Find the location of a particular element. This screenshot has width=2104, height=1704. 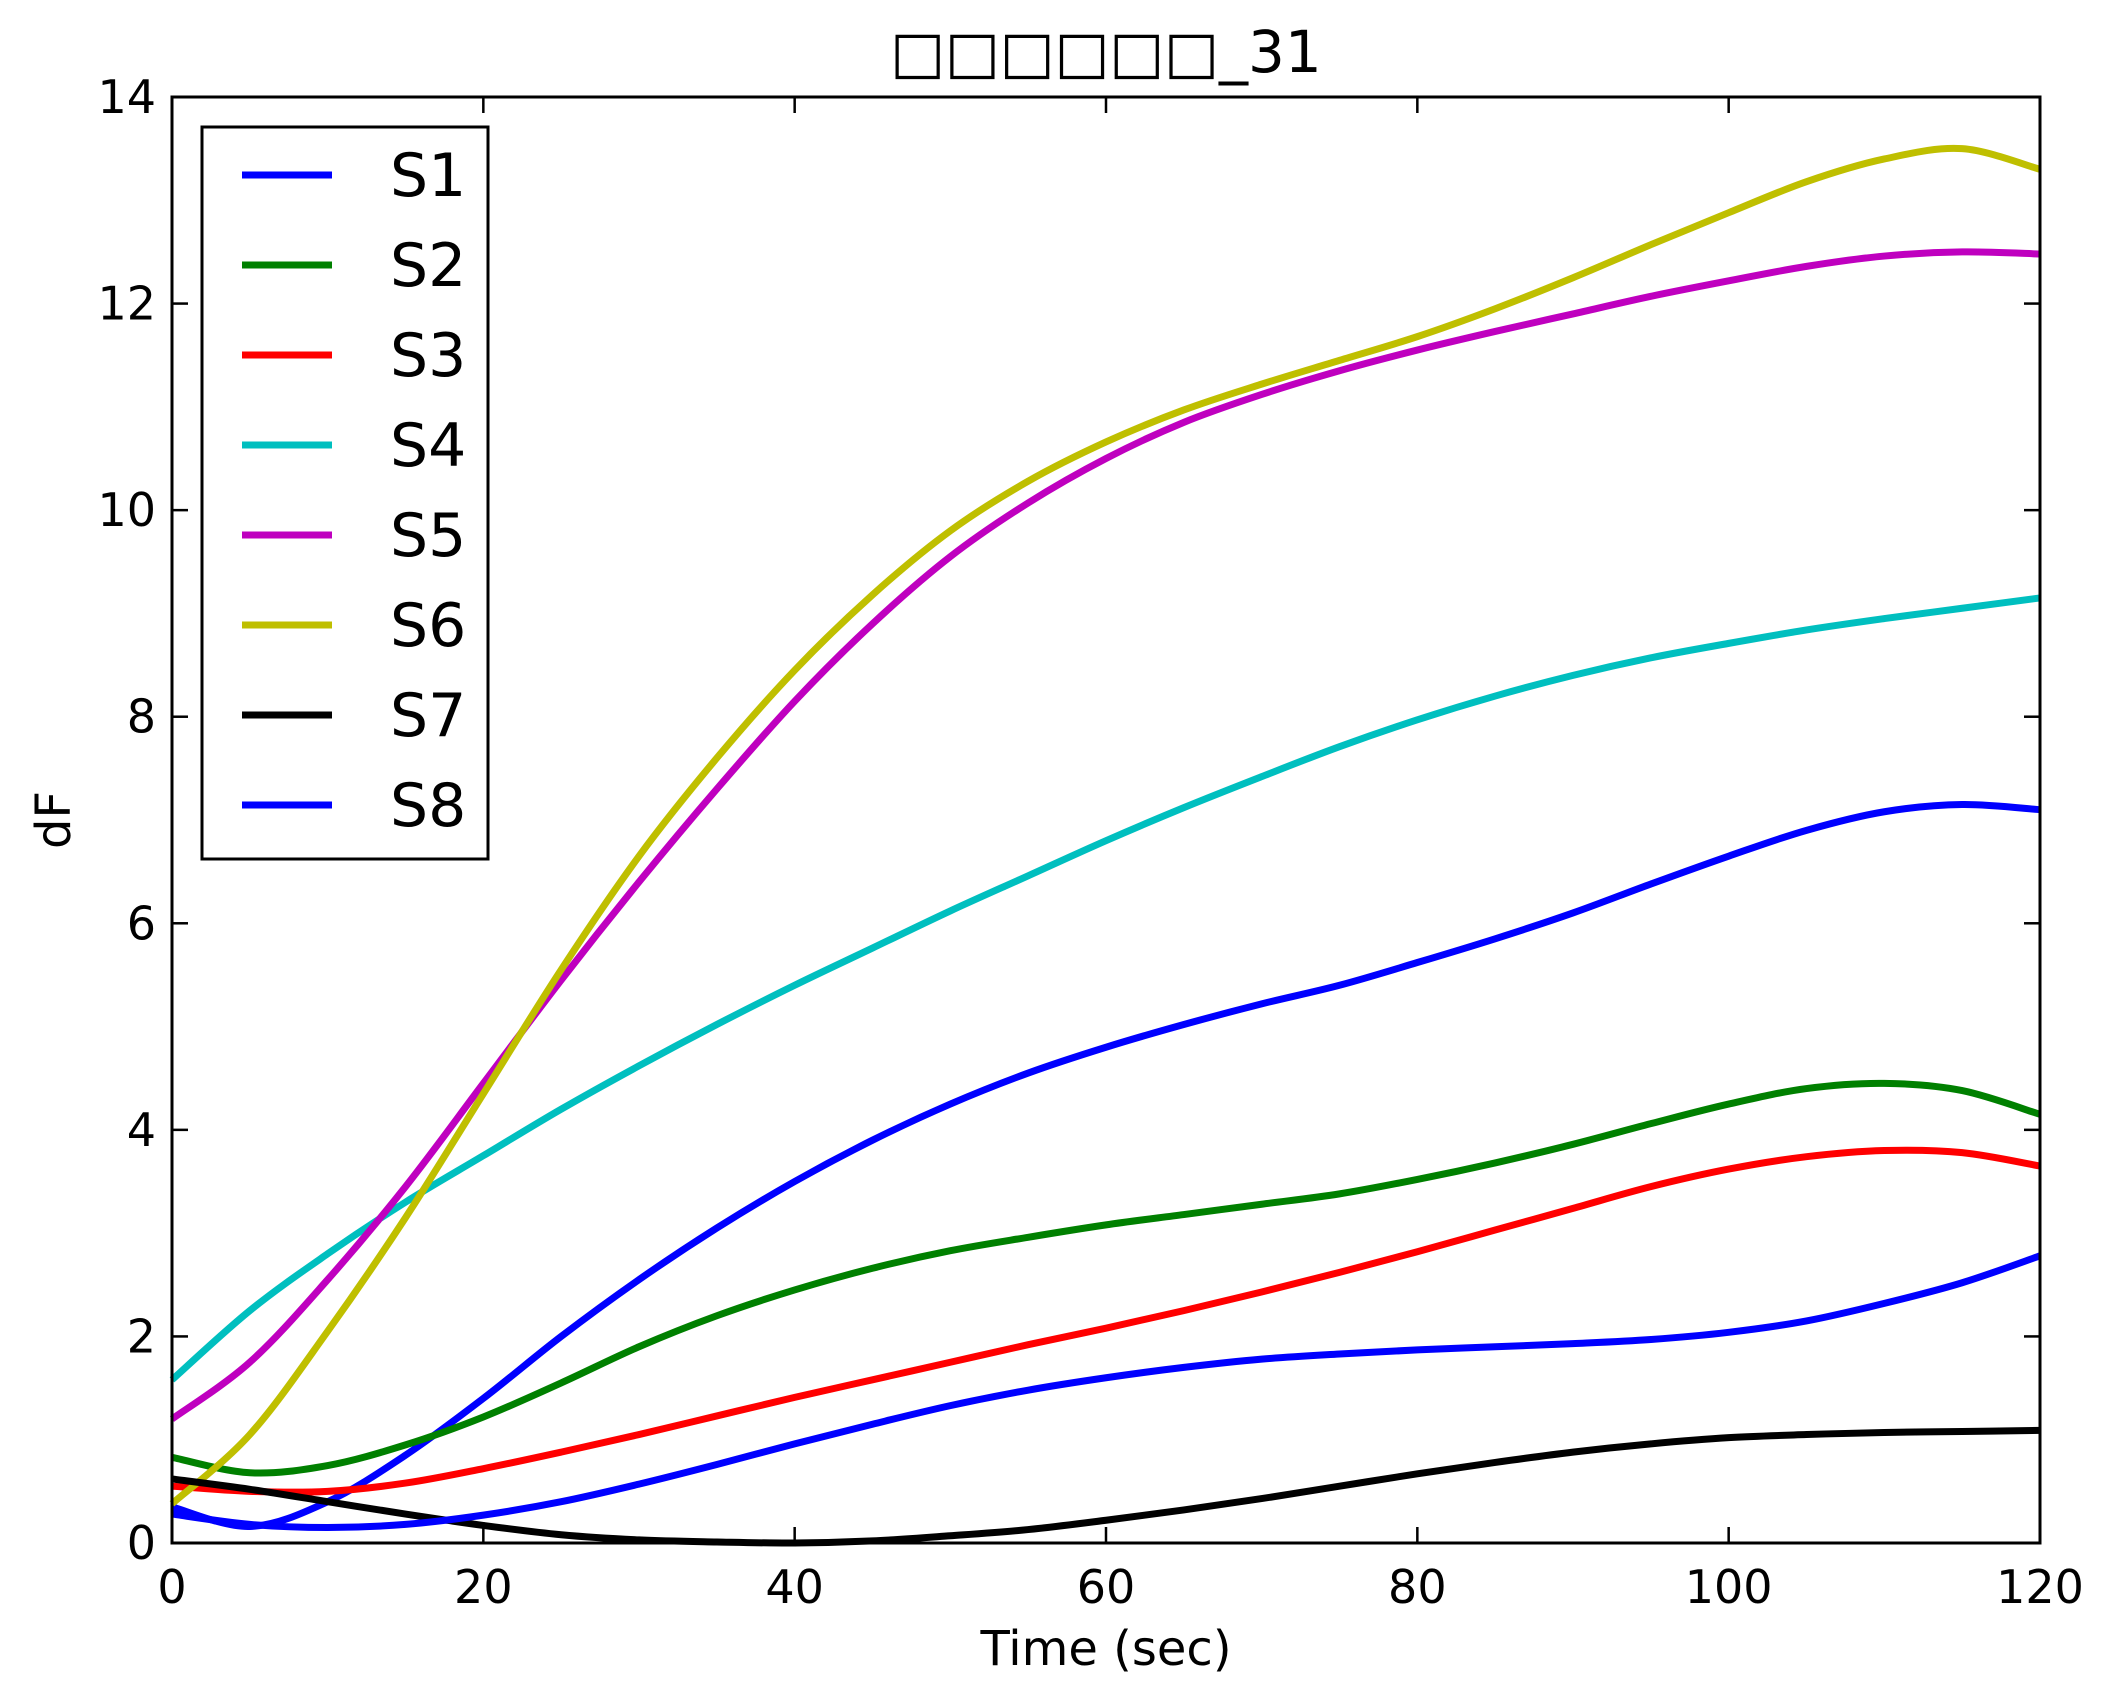

legend: S1 S2 S3 S4 S5 S6 S7 S8 is located at coordinates (345, 493).